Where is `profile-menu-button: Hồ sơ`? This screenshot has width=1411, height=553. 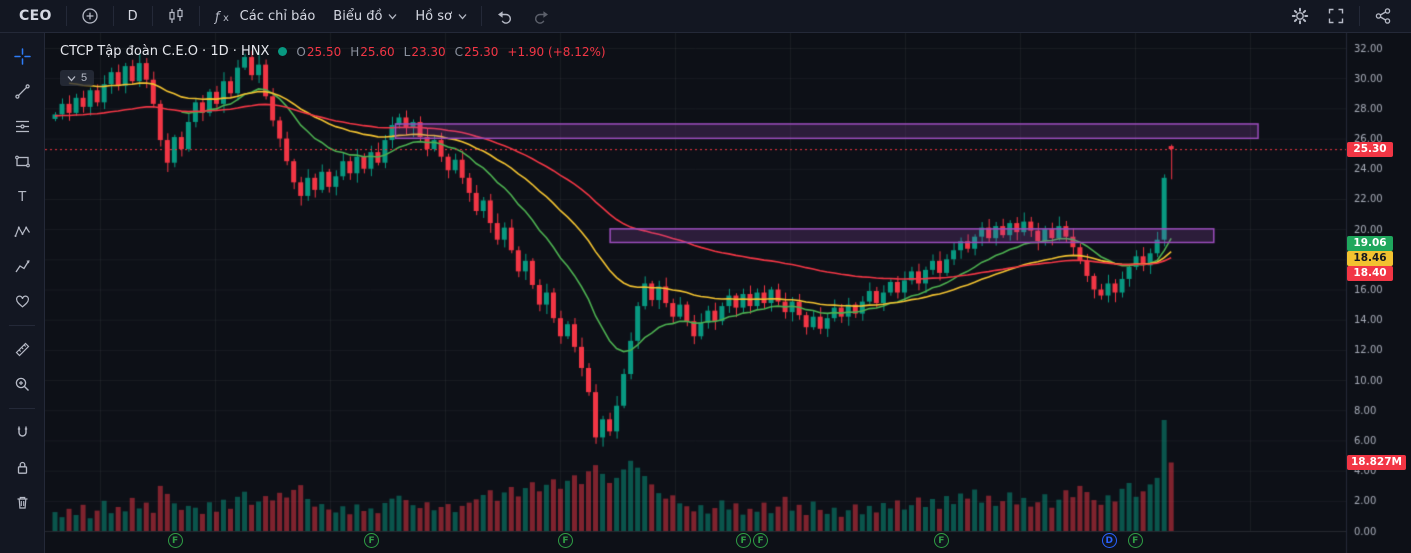 profile-menu-button: Hồ sơ is located at coordinates (441, 16).